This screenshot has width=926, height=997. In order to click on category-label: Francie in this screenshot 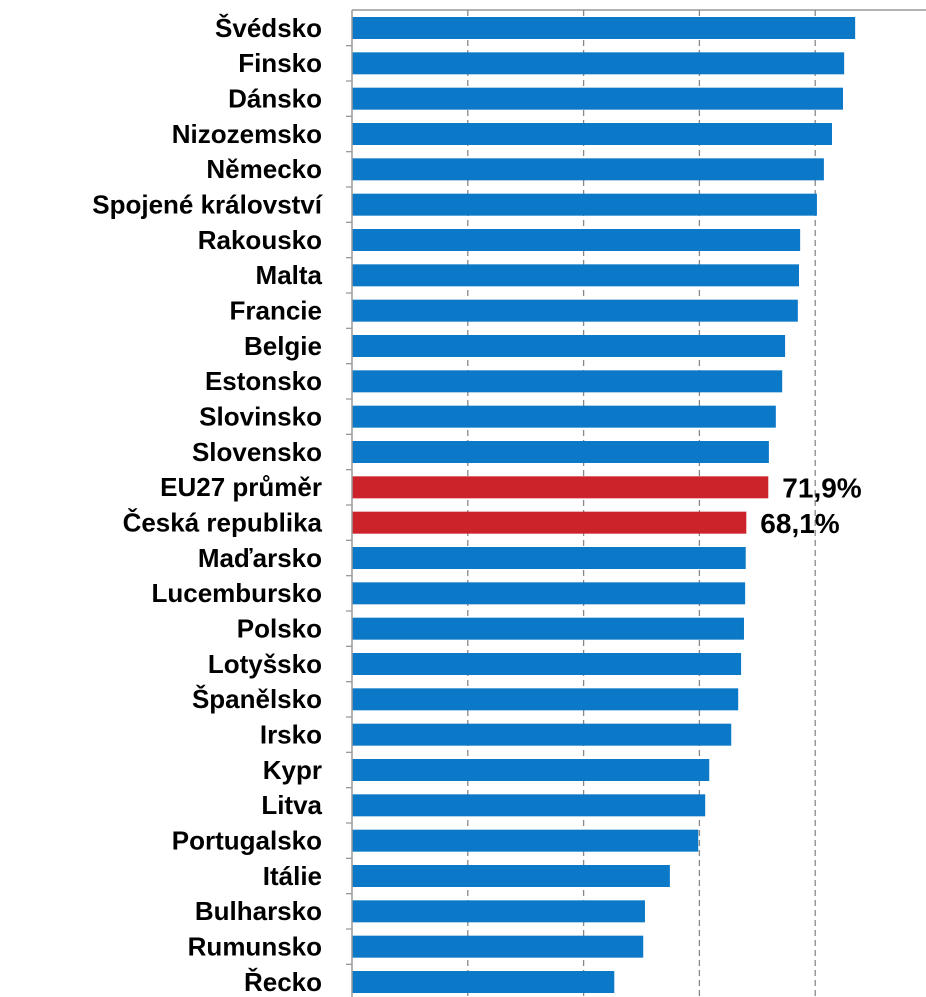, I will do `click(276, 311)`.